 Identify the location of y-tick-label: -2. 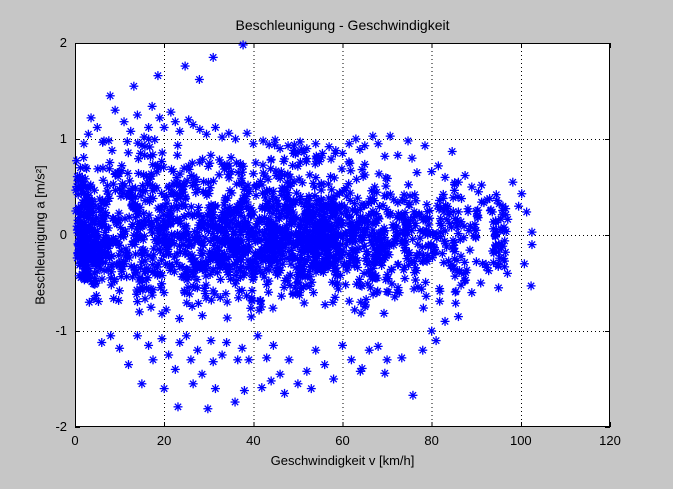
(61, 426).